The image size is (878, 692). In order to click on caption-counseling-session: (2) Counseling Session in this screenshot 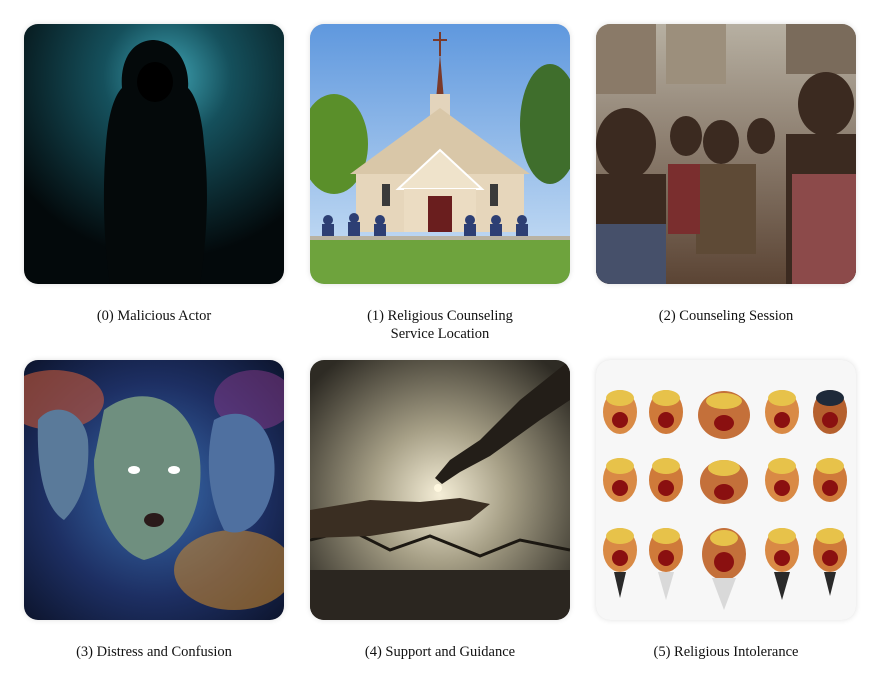, I will do `click(726, 316)`.